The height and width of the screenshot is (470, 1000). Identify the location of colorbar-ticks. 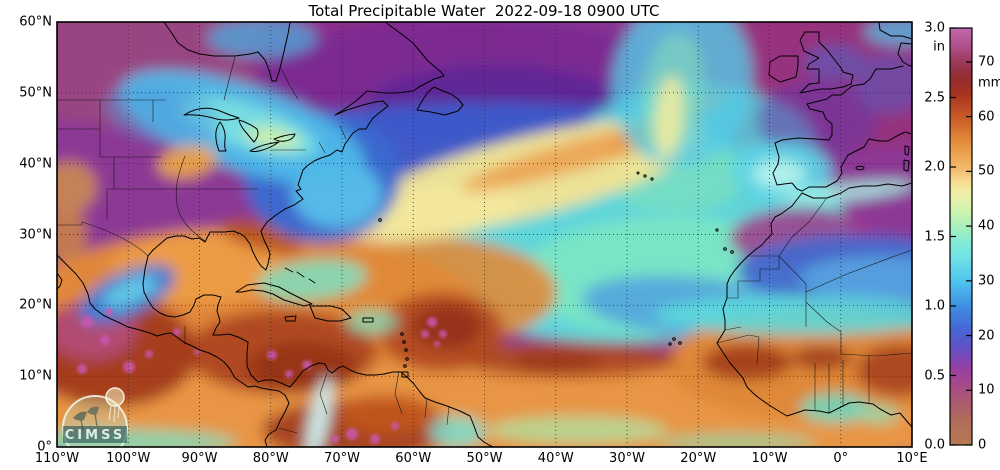
(961, 236).